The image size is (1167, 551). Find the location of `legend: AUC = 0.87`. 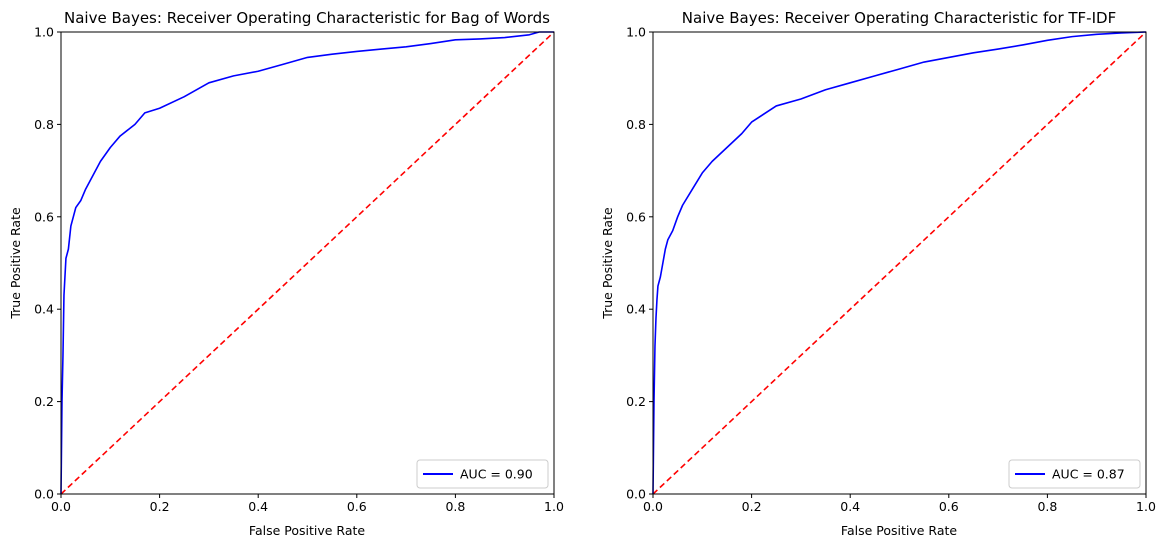

legend: AUC = 0.87 is located at coordinates (1074, 474).